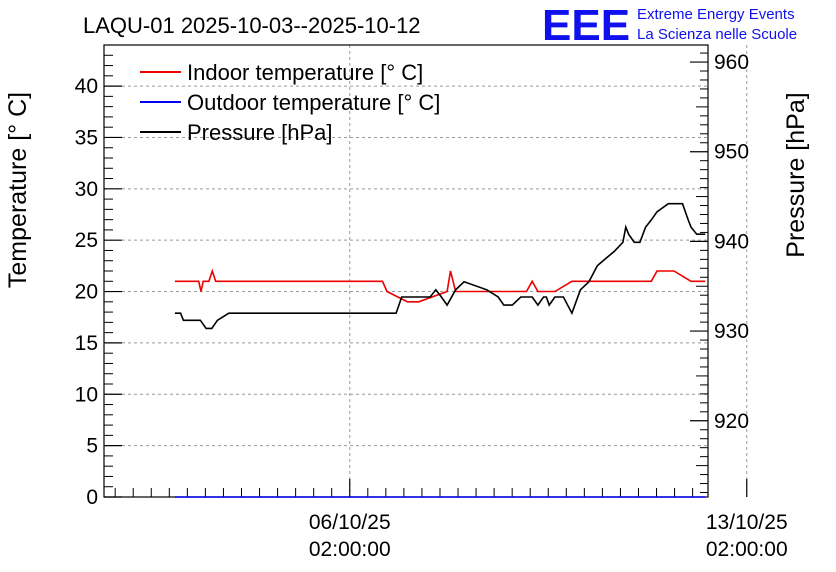  I want to click on y2-tick-label: 930, so click(731, 331).